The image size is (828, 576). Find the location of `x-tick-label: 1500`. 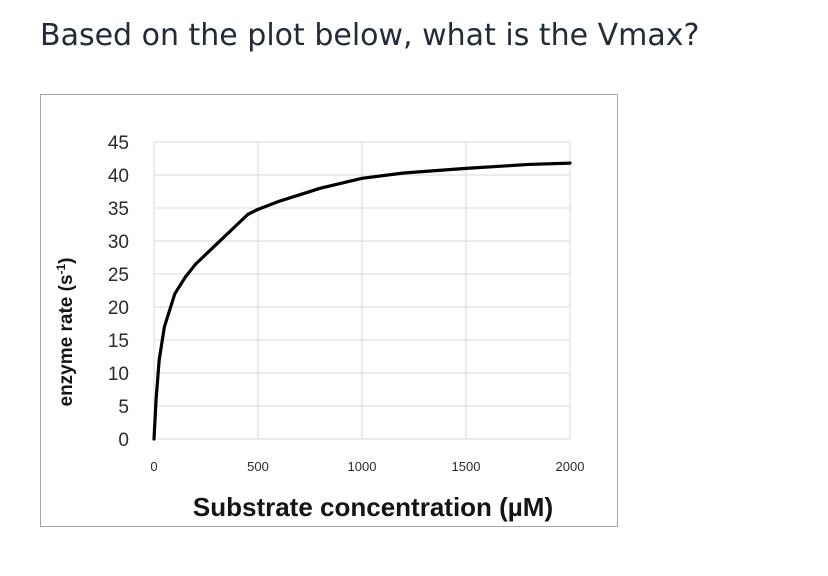

x-tick-label: 1500 is located at coordinates (466, 466).